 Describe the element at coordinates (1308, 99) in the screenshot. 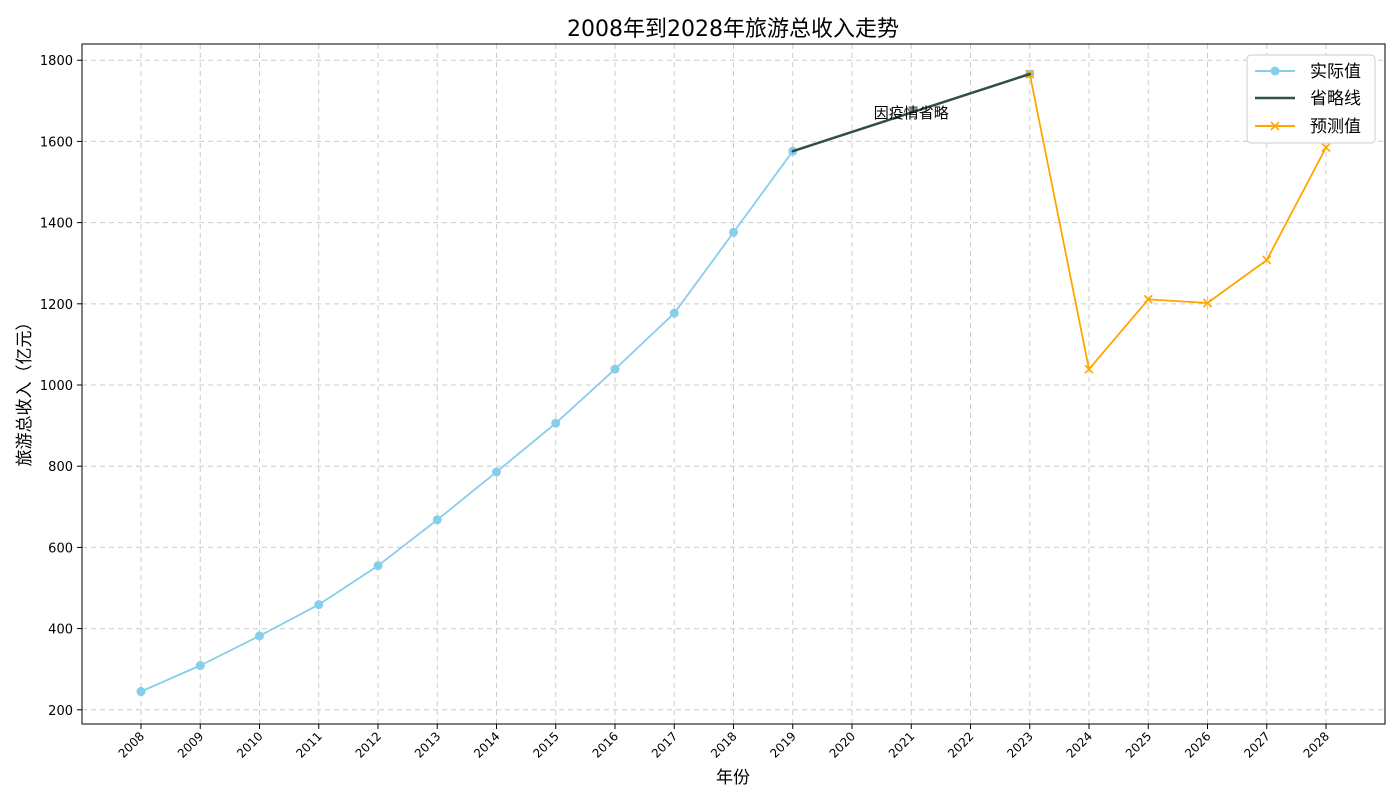

I see `legend-item-omitted: 省略线` at that location.